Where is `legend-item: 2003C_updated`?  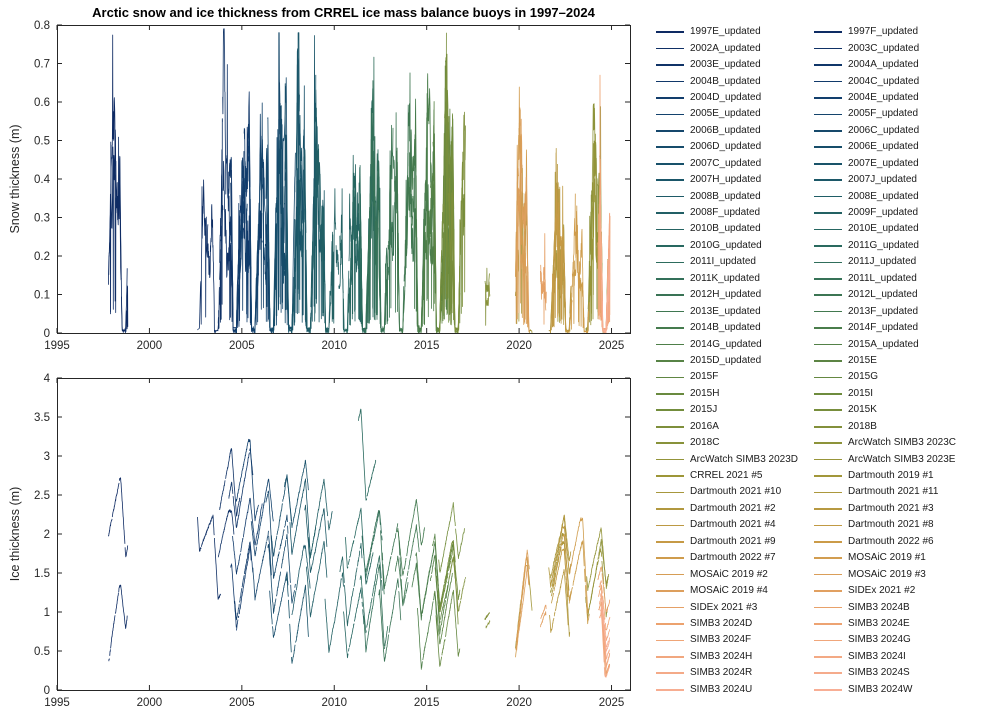
legend-item: 2003C_updated is located at coordinates (907, 48).